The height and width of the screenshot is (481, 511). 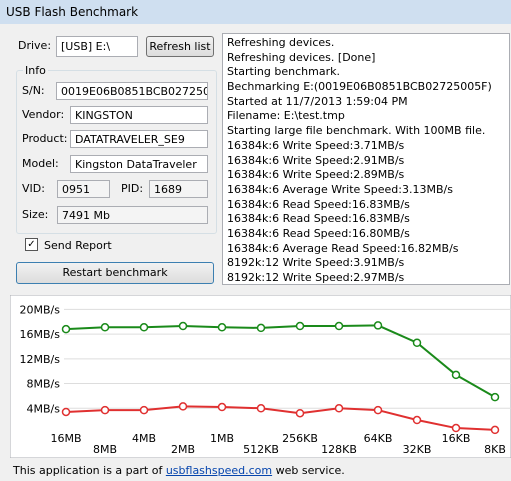 What do you see at coordinates (286, 116) in the screenshot?
I see `log-line: Filename: E:\test.tmp` at bounding box center [286, 116].